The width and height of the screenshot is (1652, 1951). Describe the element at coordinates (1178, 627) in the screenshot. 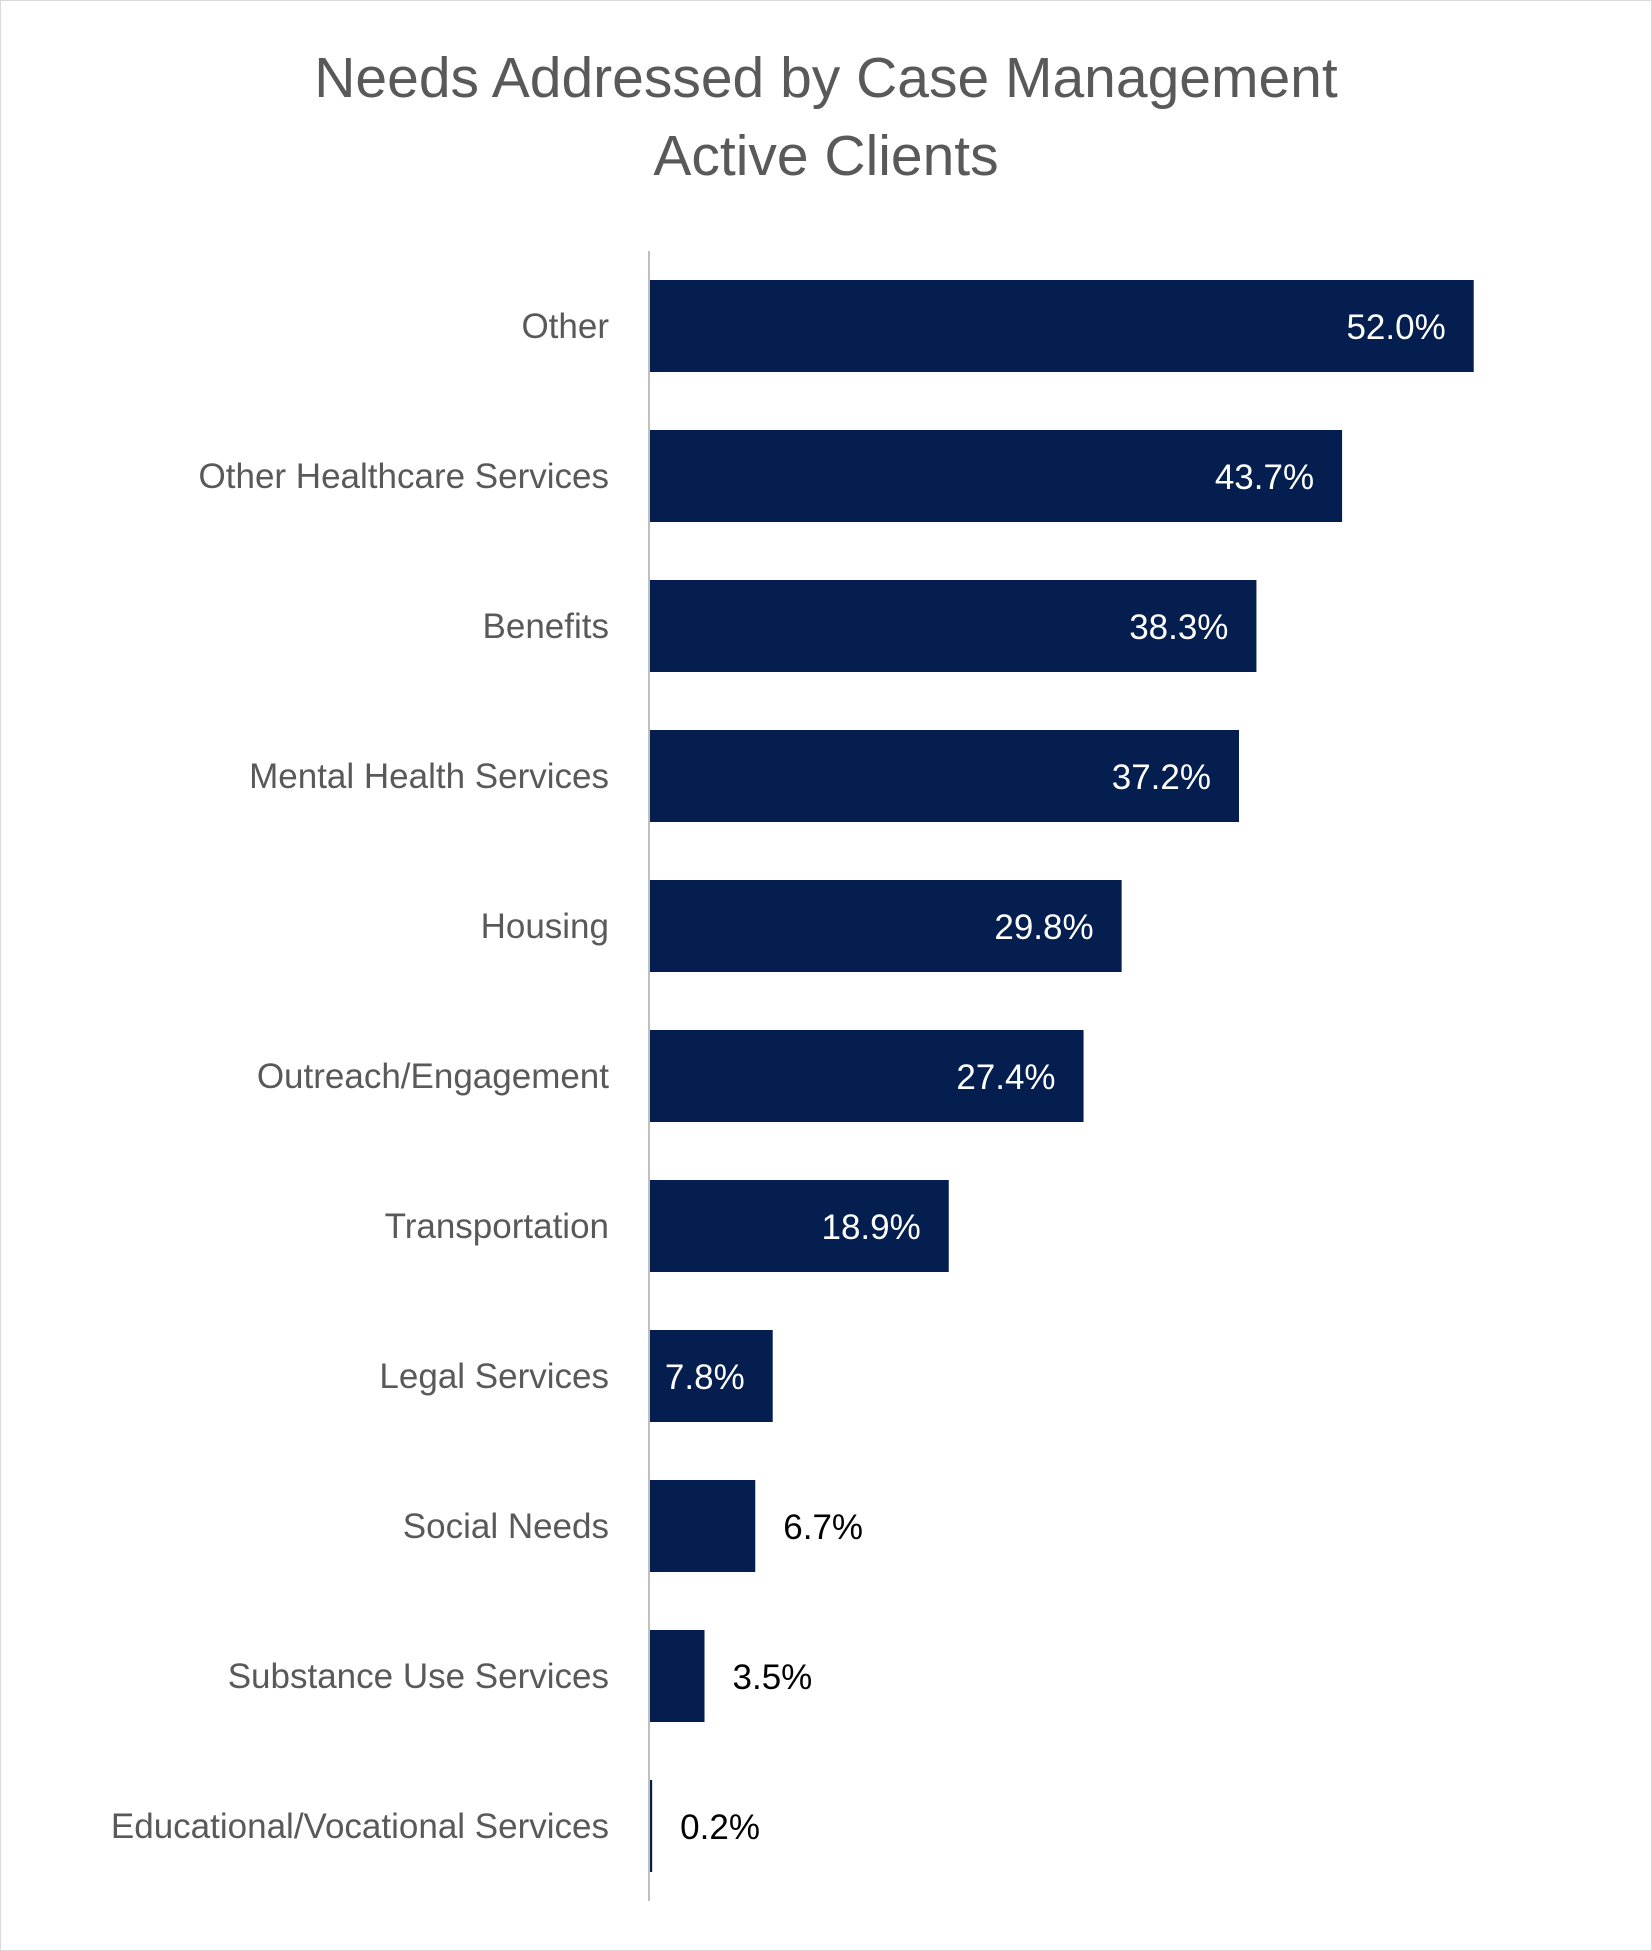

I see `data-label: 38.3%` at that location.